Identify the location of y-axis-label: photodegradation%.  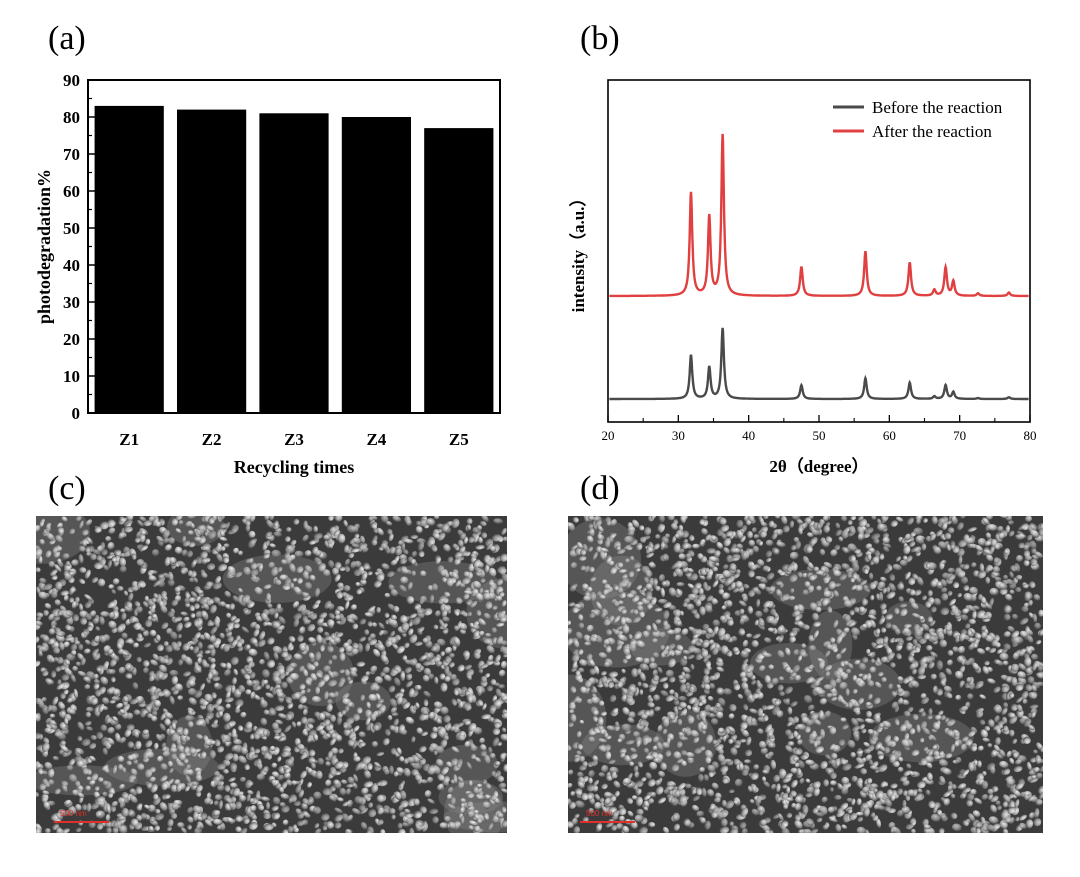
(44, 246).